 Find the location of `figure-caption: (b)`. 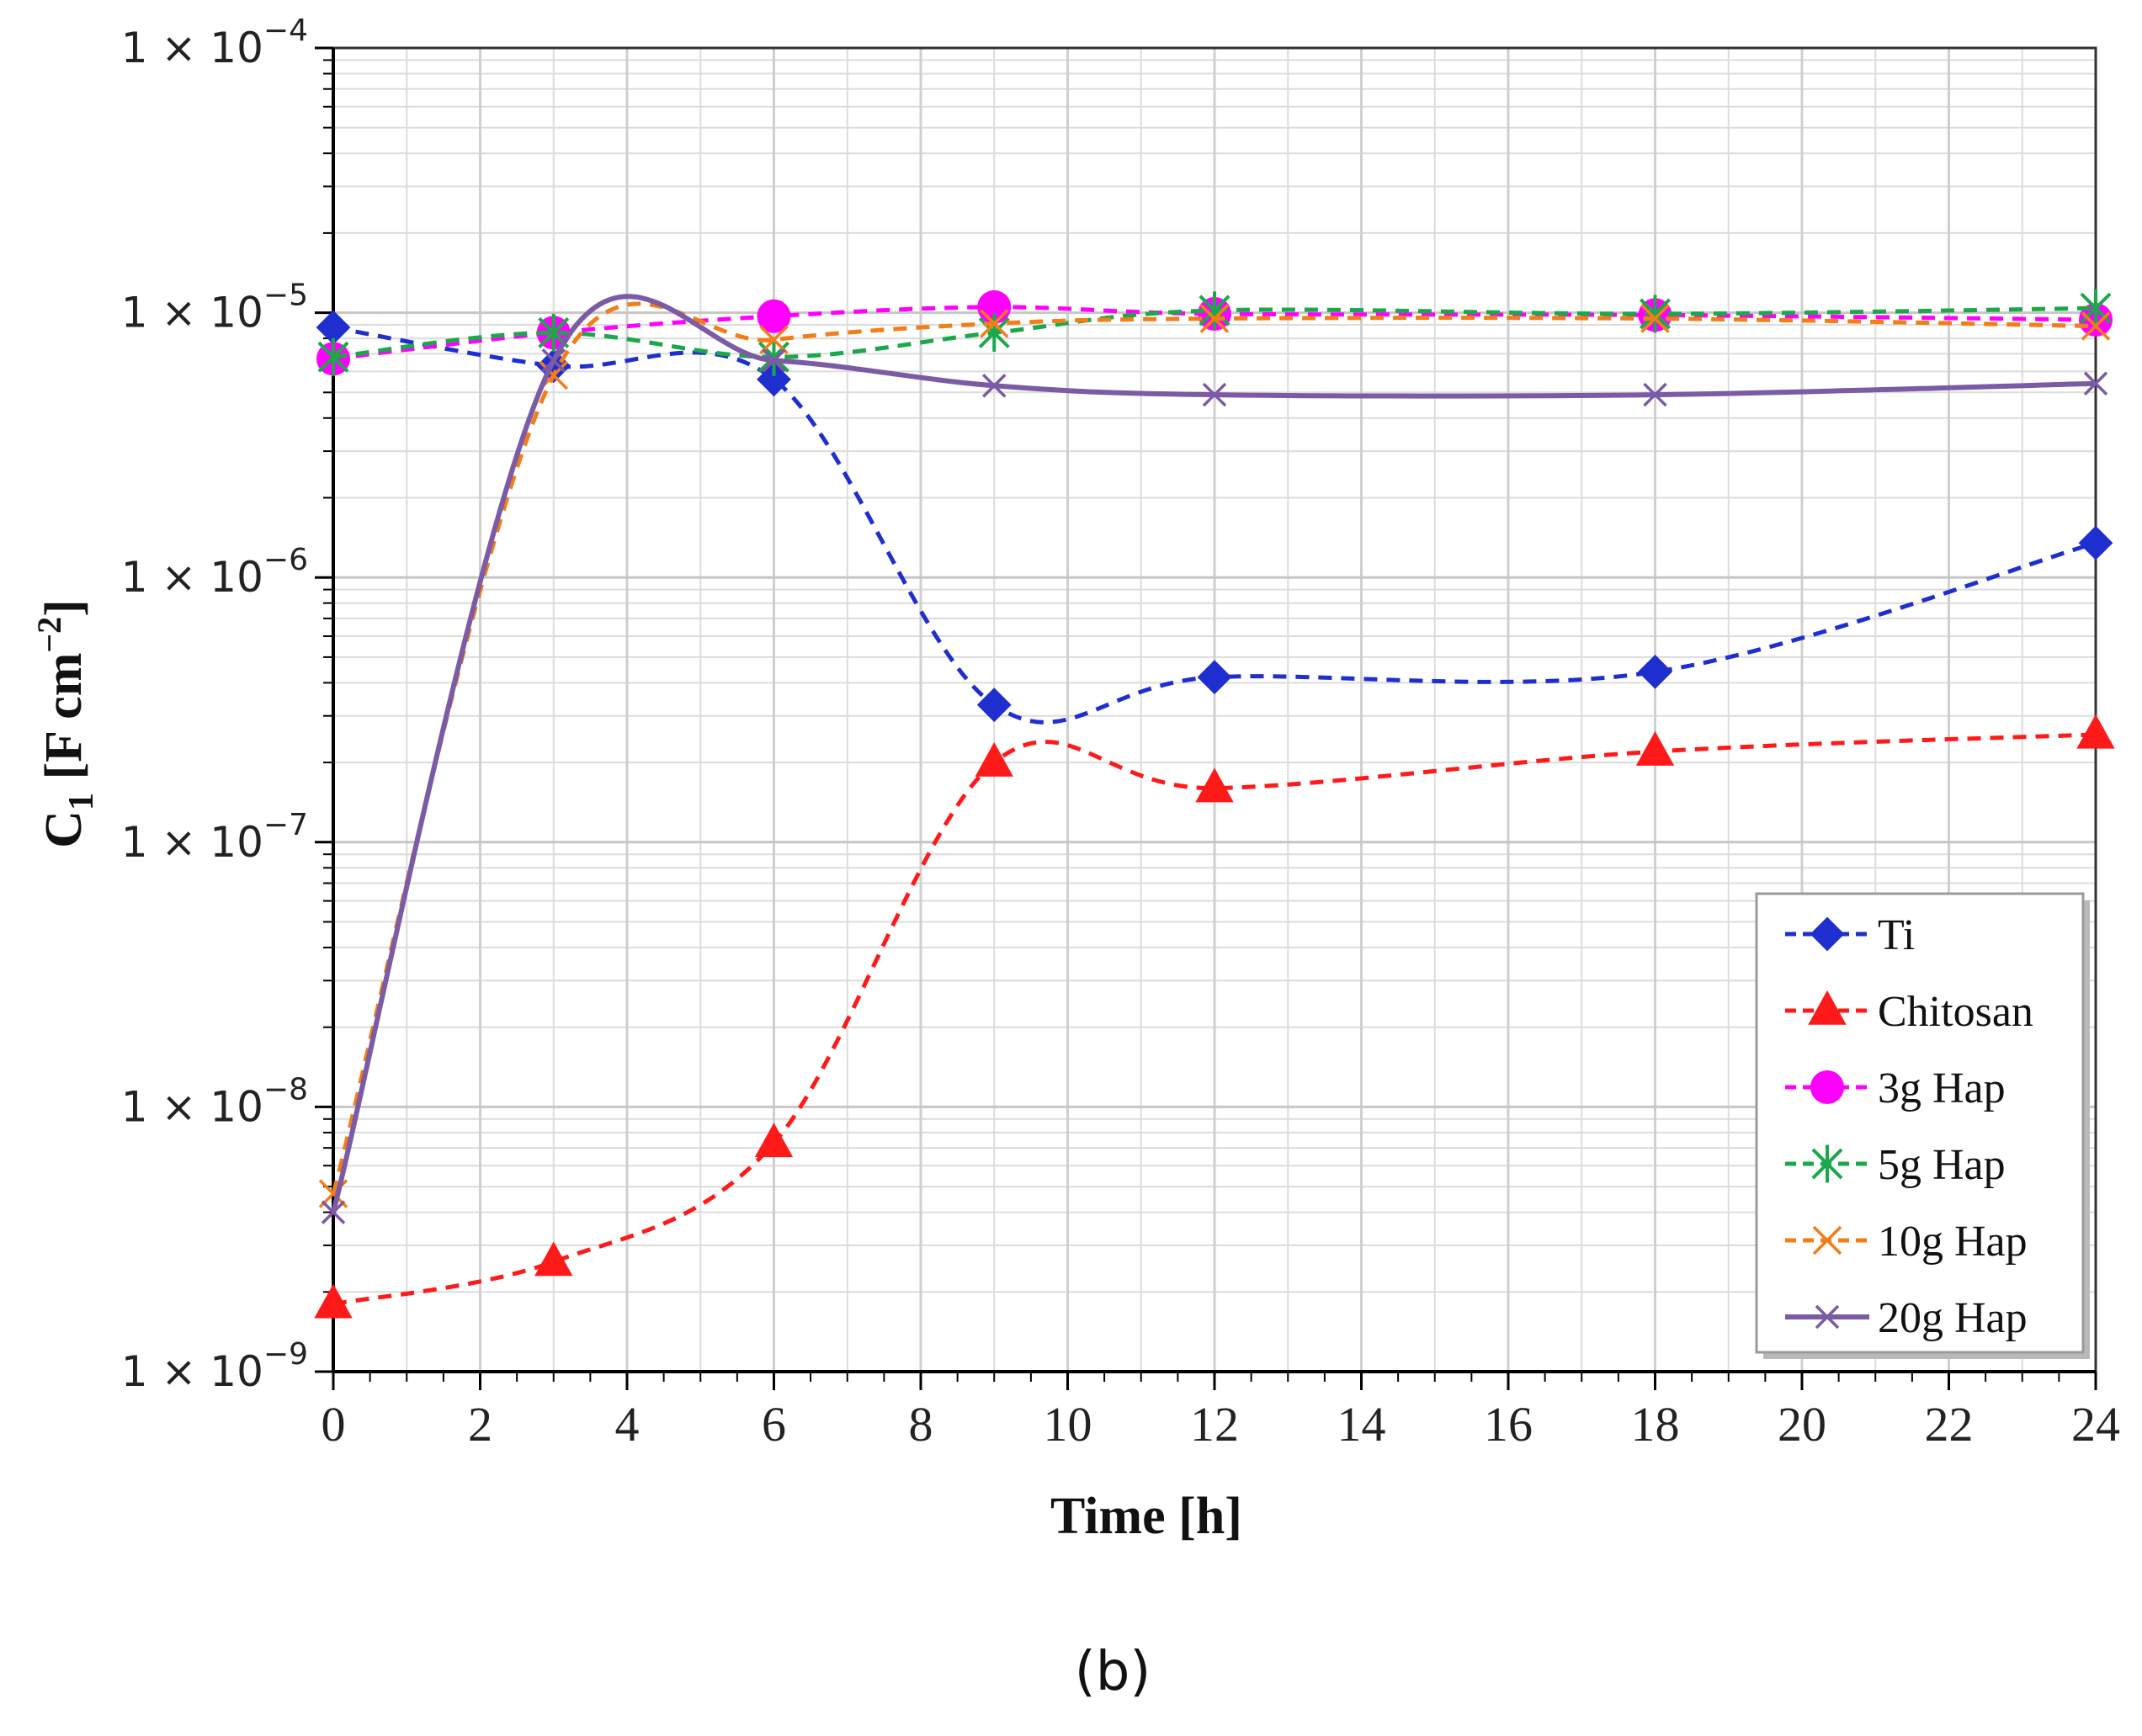

figure-caption: (b) is located at coordinates (1113, 1672).